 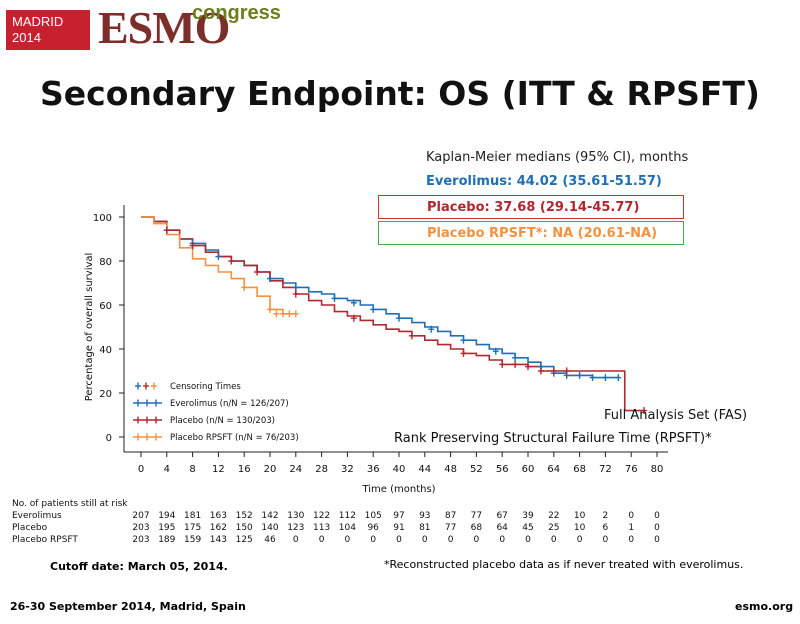 What do you see at coordinates (141, 528) in the screenshot?
I see `at-risk-cell: 203` at bounding box center [141, 528].